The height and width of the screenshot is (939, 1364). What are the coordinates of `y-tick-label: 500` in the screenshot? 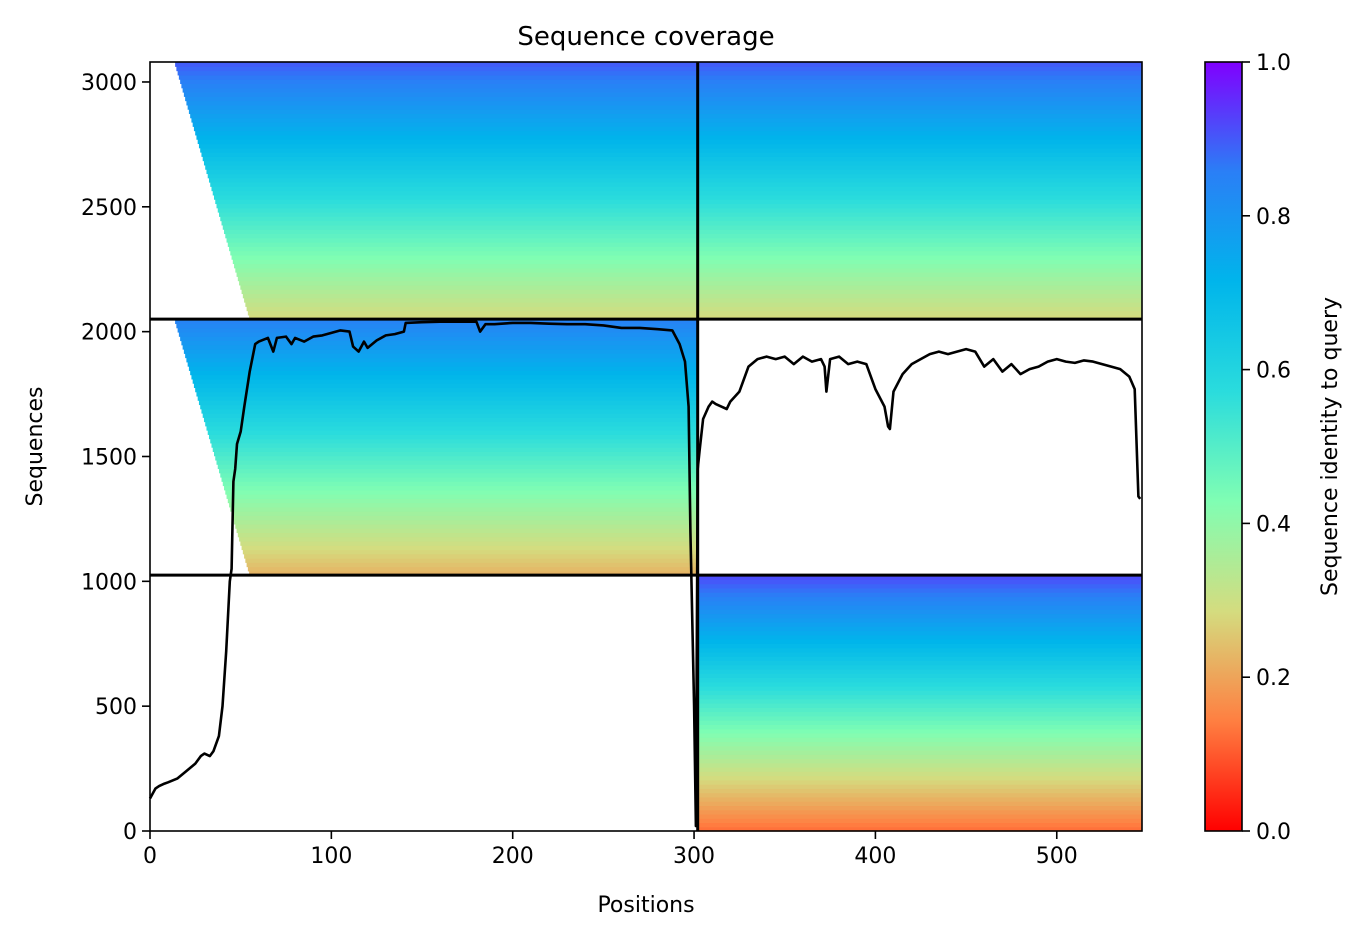 It's located at (116, 707).